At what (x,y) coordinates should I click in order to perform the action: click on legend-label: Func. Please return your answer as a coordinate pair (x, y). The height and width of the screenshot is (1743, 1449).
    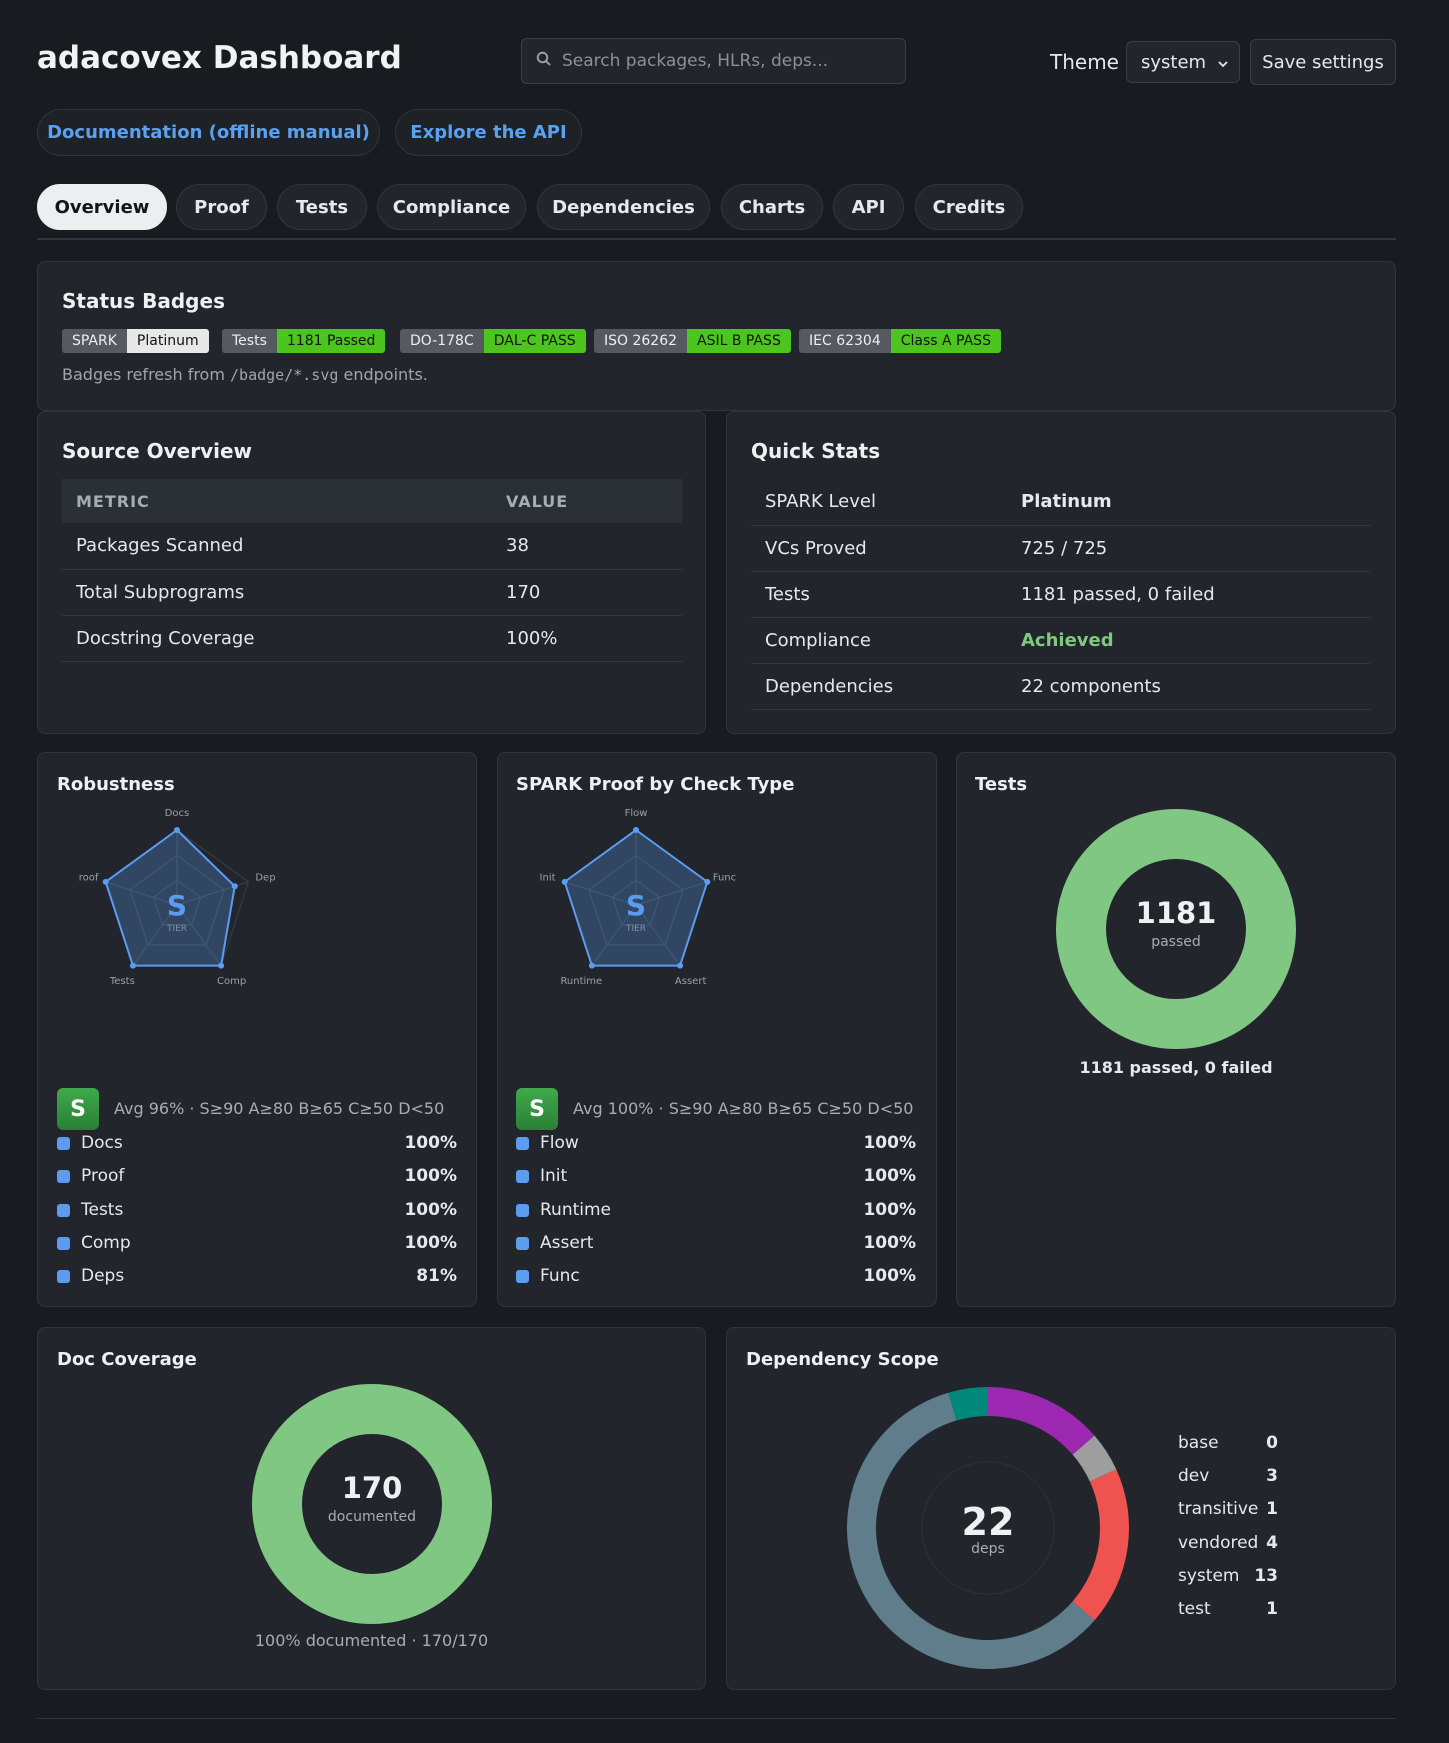
    Looking at the image, I should click on (560, 1276).